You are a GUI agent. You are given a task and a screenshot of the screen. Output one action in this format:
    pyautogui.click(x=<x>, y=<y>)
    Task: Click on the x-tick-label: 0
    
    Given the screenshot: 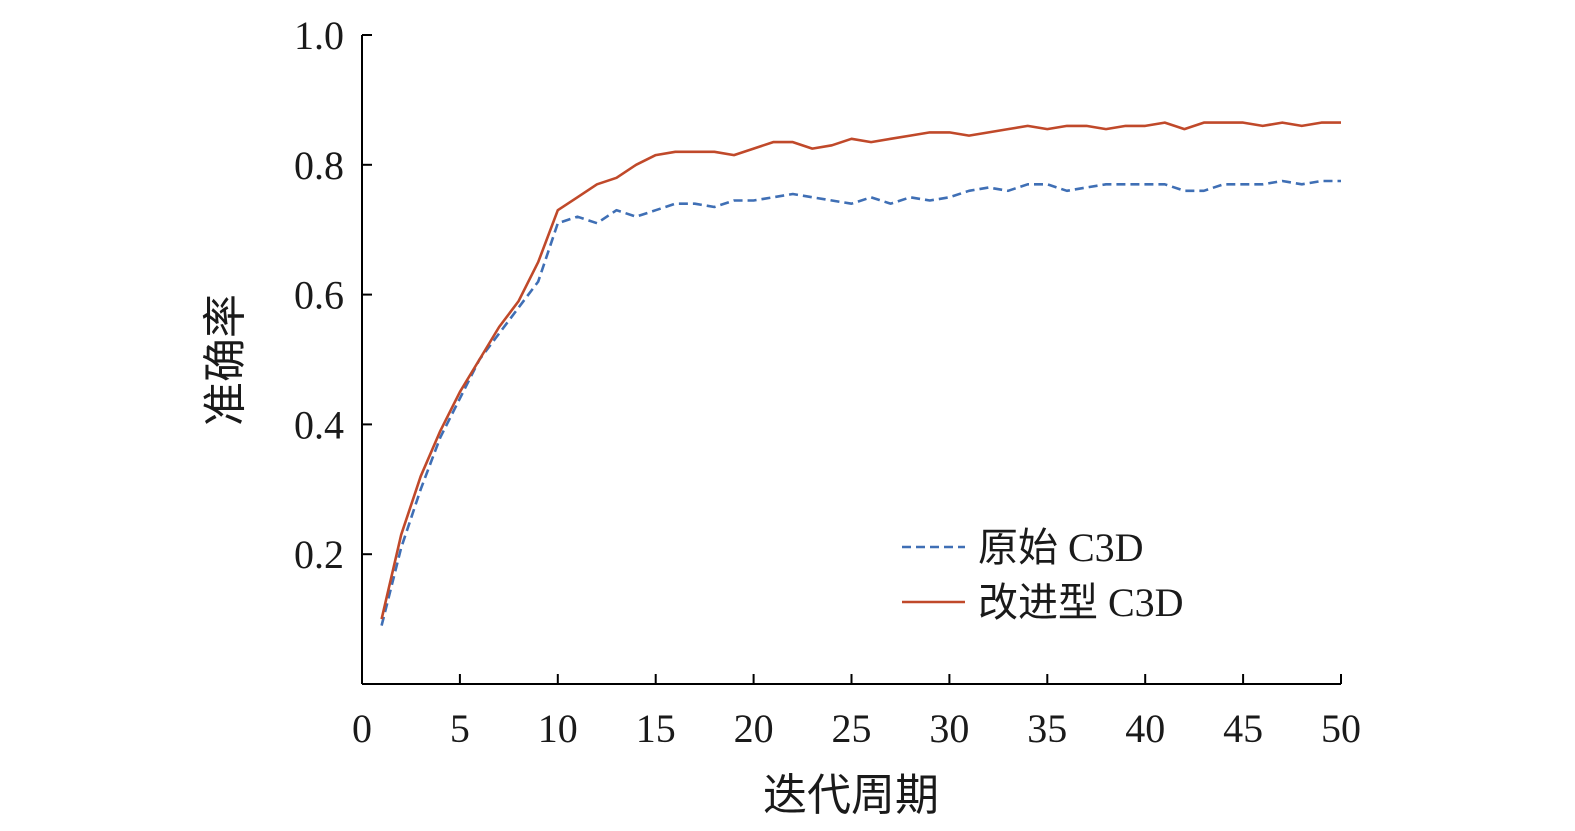 What is the action you would take?
    pyautogui.click(x=362, y=728)
    